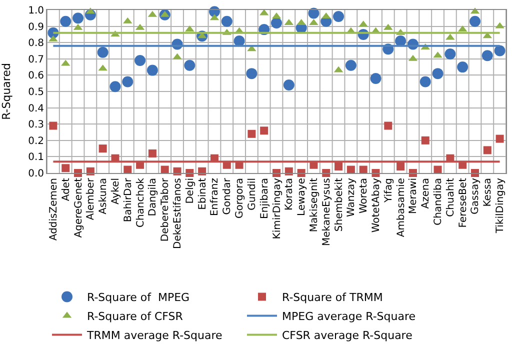 This screenshot has height=355, width=512. What do you see at coordinates (349, 316) in the screenshot?
I see `legend-label: MPEG average R-Square` at bounding box center [349, 316].